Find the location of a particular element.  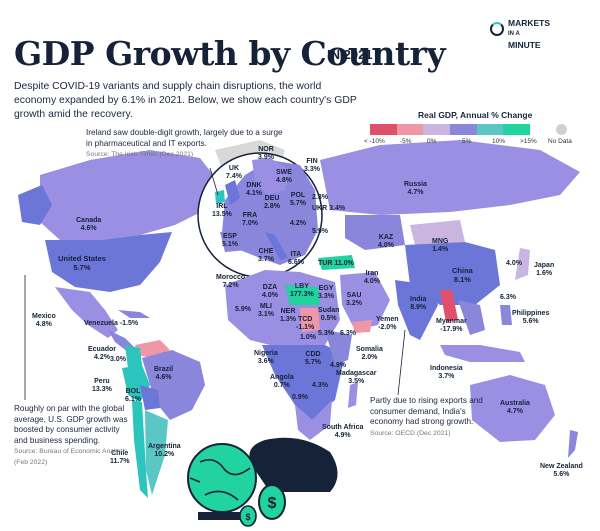

land-libya is located at coordinates (302, 295).